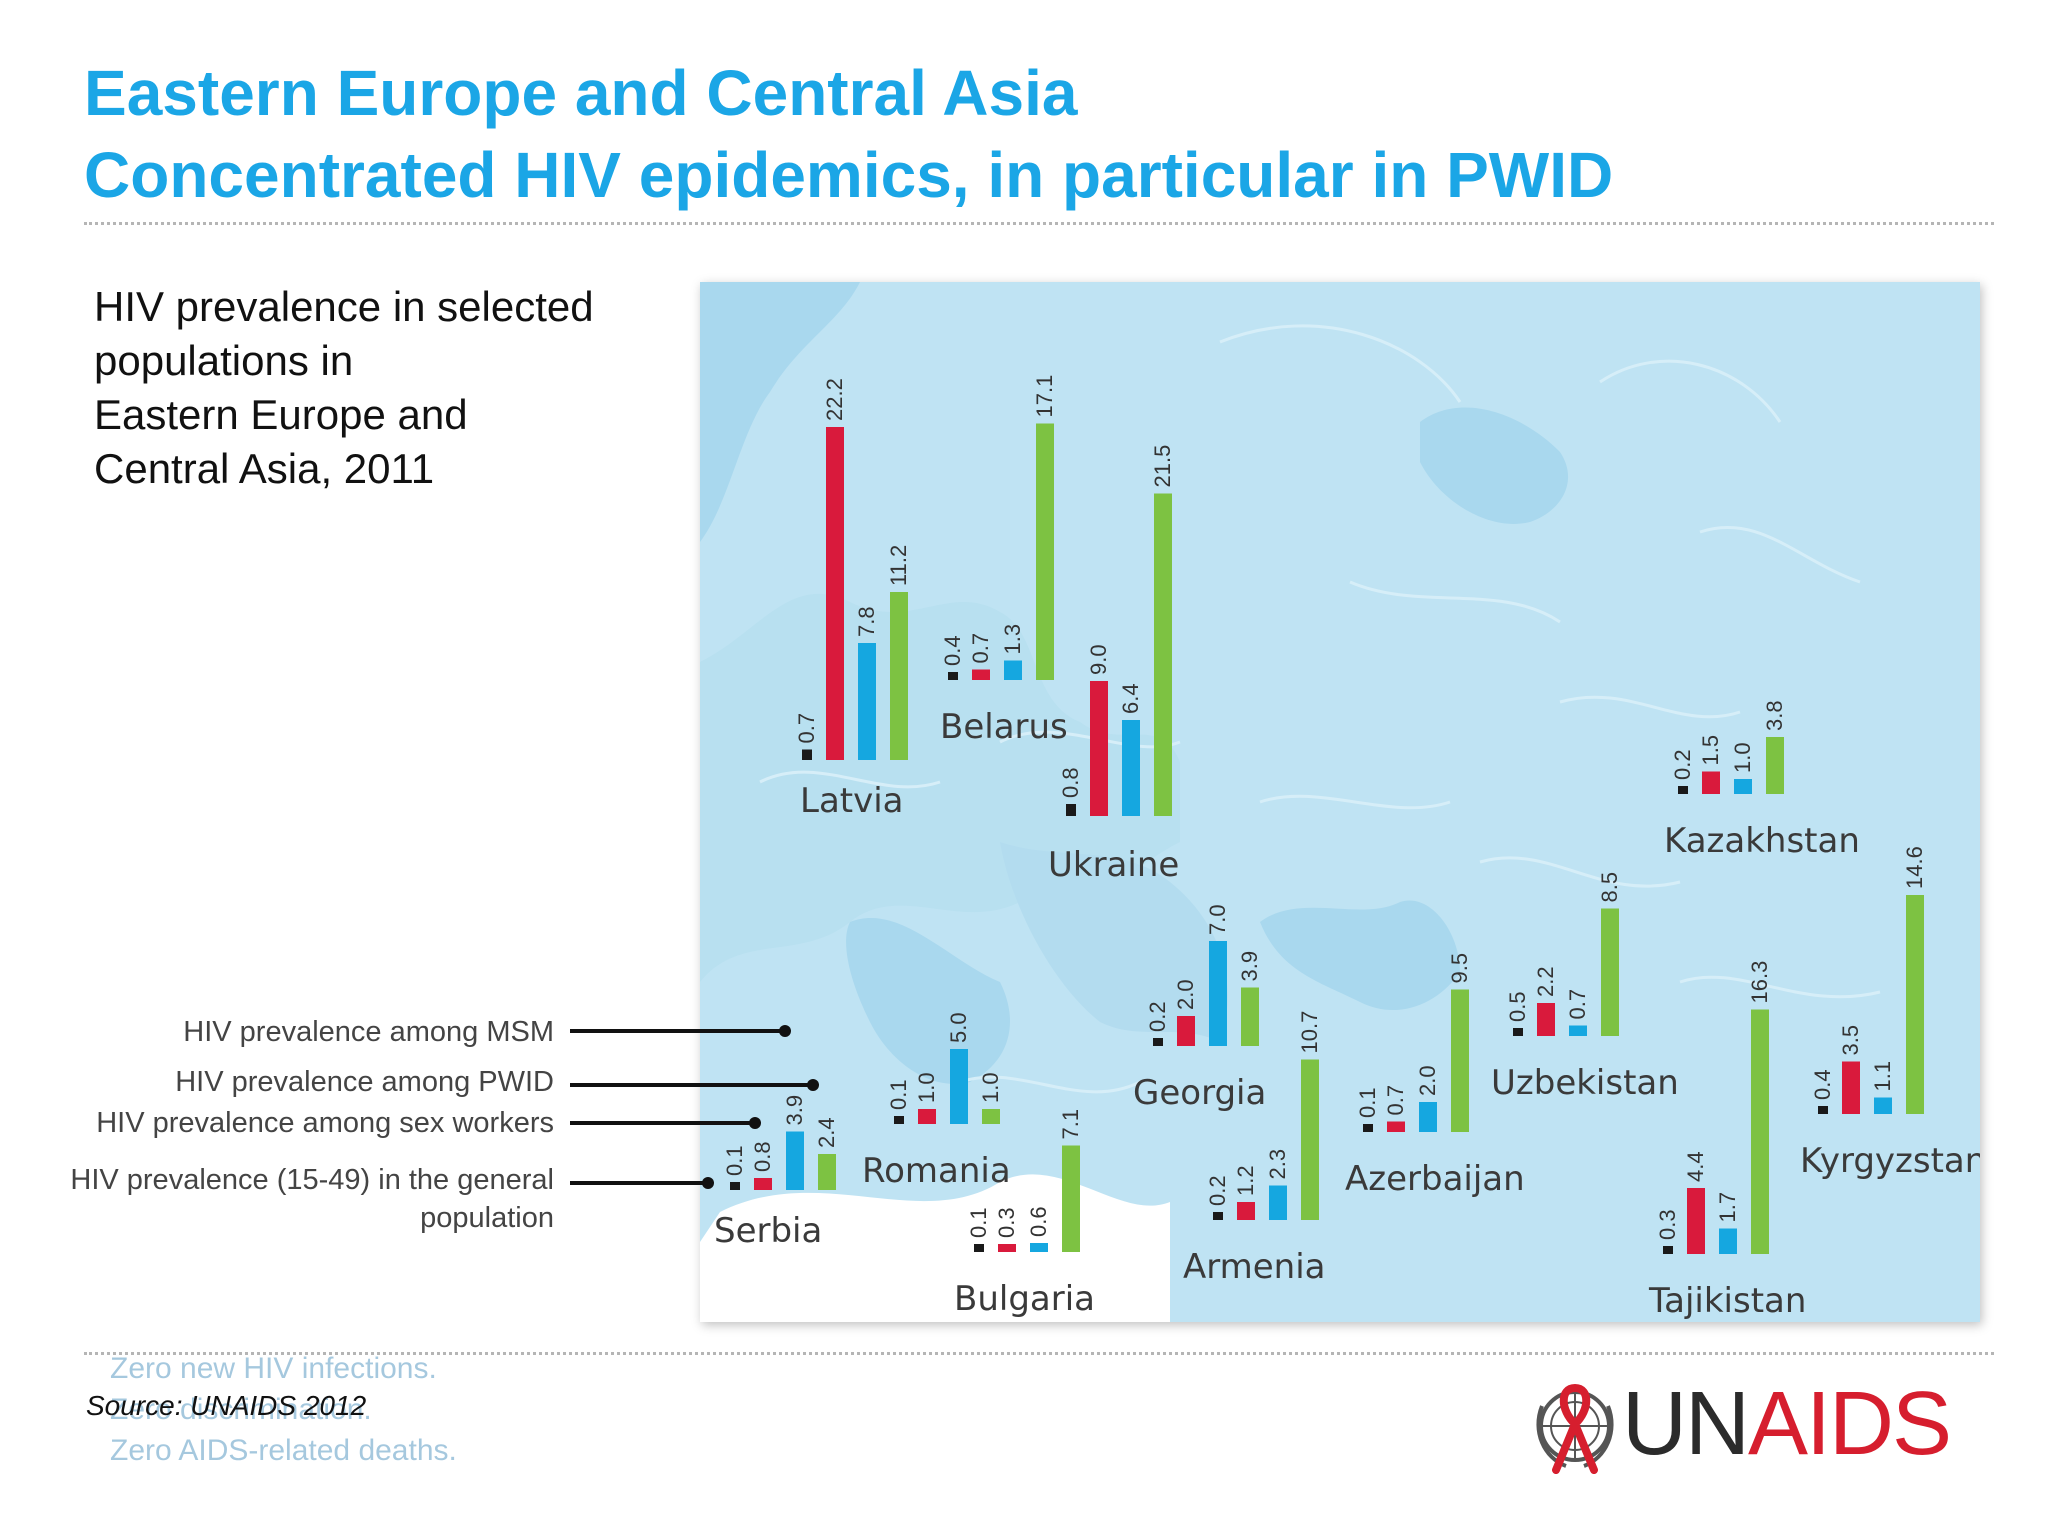 The width and height of the screenshot is (2048, 1536). I want to click on bar-bulgaria-sex-workers, so click(1007, 1248).